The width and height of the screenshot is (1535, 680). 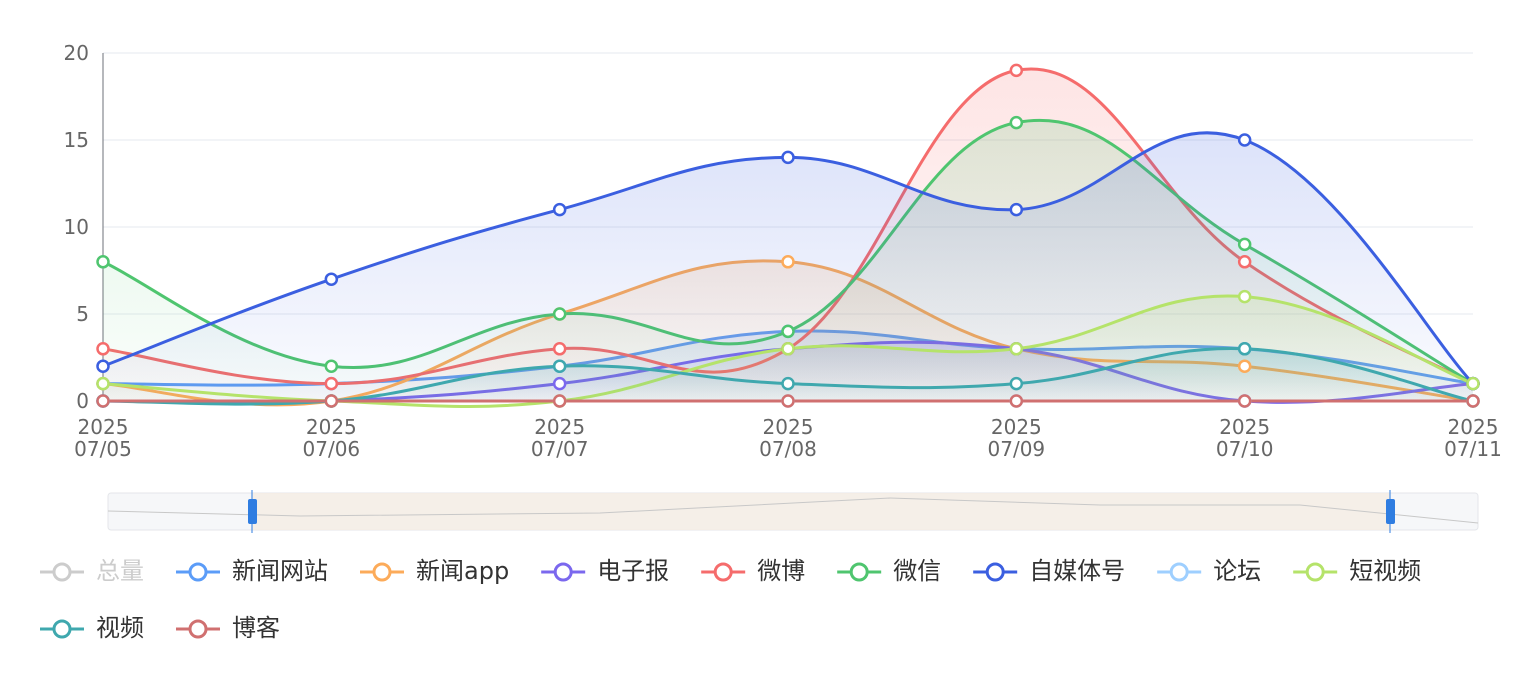 I want to click on legend-item: 自媒体号, so click(x=1049, y=571).